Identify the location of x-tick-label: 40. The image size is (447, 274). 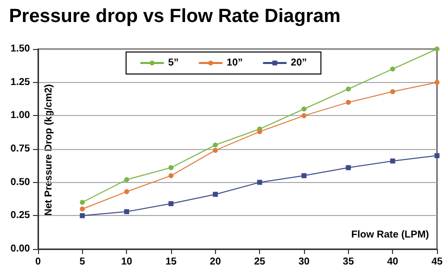
(393, 262).